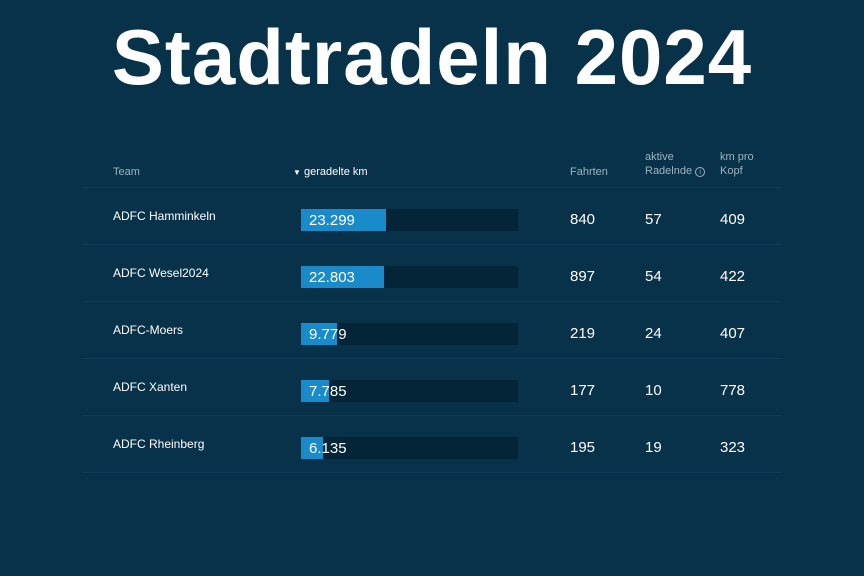  I want to click on team-name: ADFC Xanten, so click(150, 387).